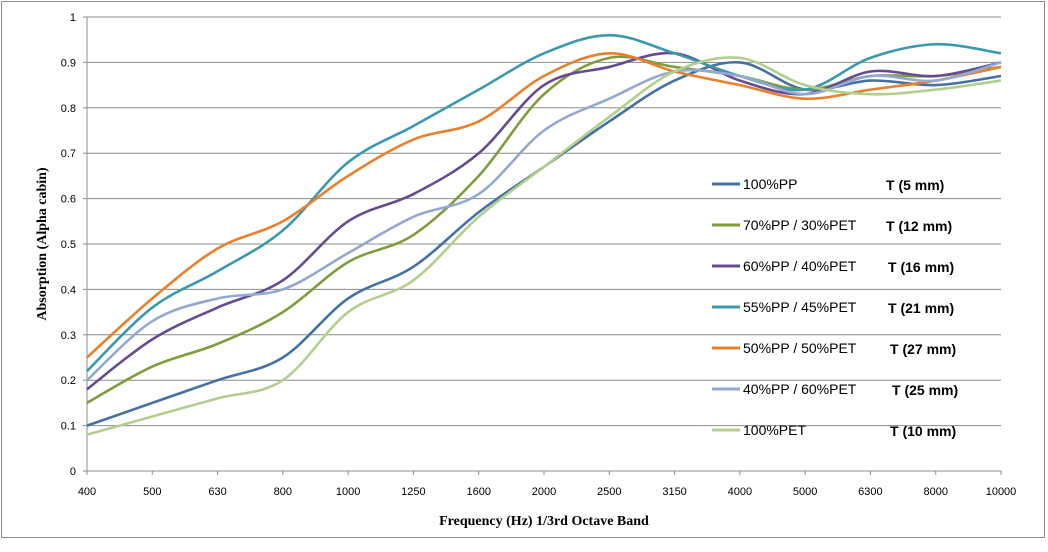 This screenshot has height=552, width=1048. Describe the element at coordinates (800, 389) in the screenshot. I see `legend-label: 40%PP / 60%PET` at that location.